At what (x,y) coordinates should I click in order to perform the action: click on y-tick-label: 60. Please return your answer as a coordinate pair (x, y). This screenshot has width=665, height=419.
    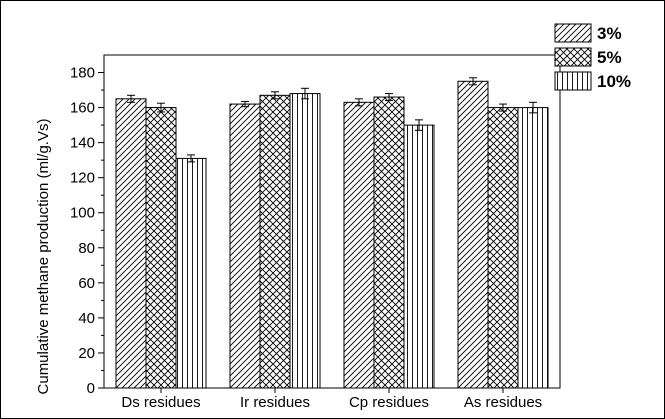
    Looking at the image, I should click on (86, 283).